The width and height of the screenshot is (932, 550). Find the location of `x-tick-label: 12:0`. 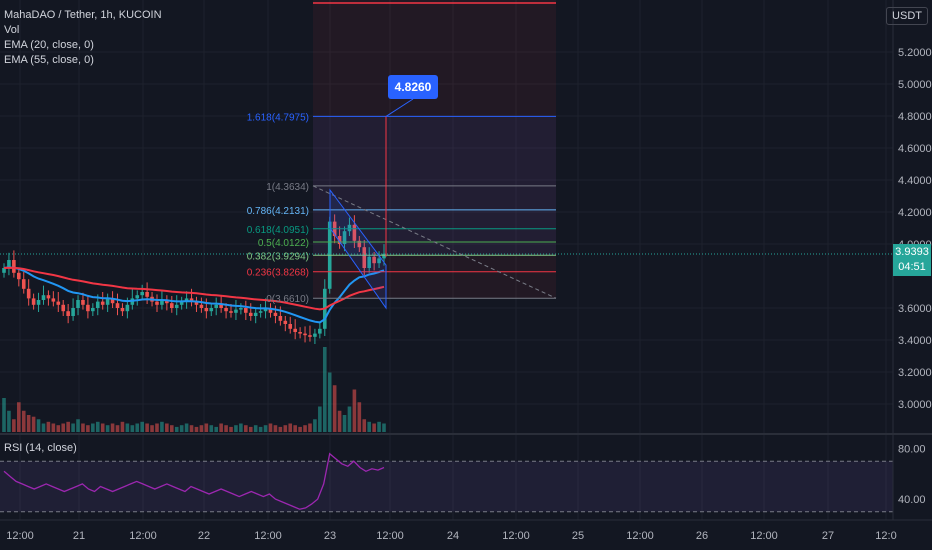

x-tick-label: 12:0 is located at coordinates (885, 536).